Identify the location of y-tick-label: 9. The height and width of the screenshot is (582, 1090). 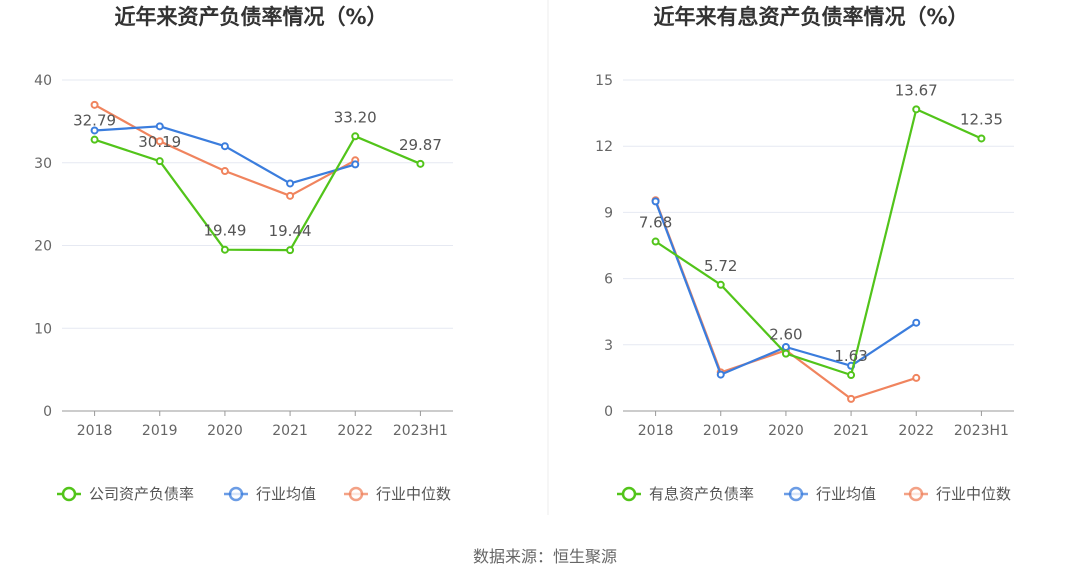
(608, 213).